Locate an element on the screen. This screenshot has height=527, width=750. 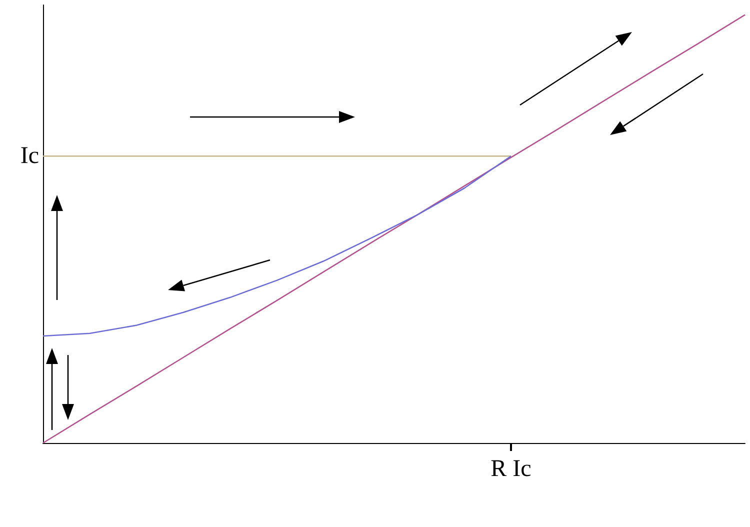
text: R Ic is located at coordinates (511, 469).